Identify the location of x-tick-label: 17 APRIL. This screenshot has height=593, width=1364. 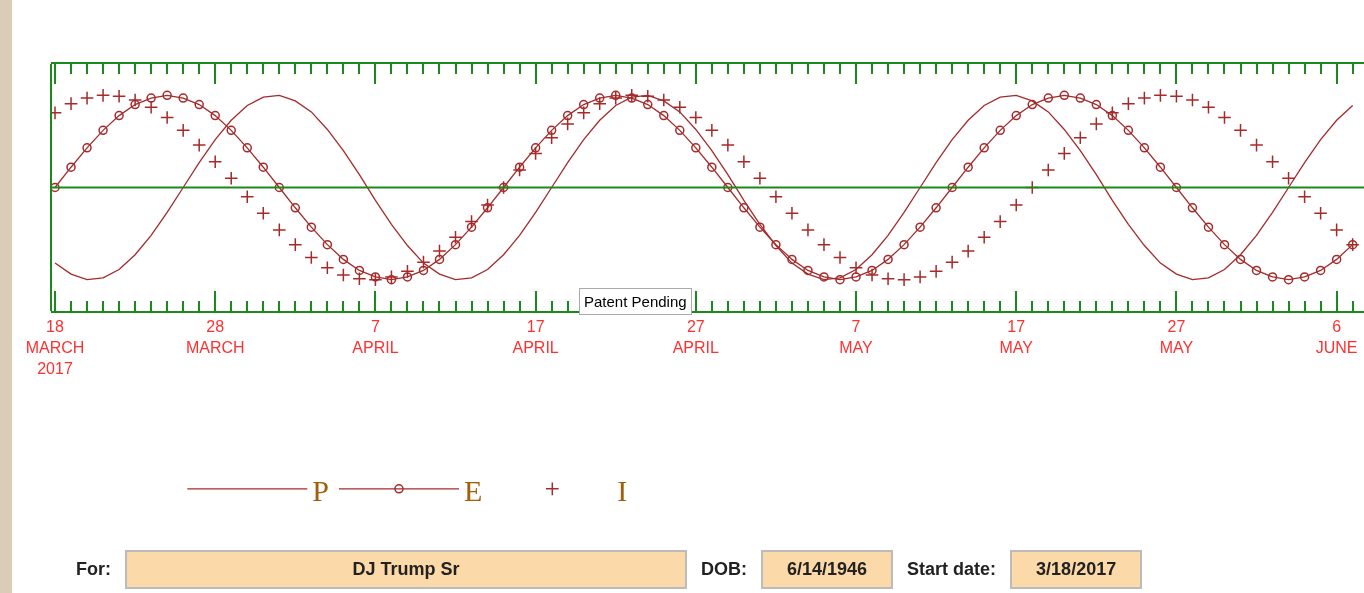
(535, 337).